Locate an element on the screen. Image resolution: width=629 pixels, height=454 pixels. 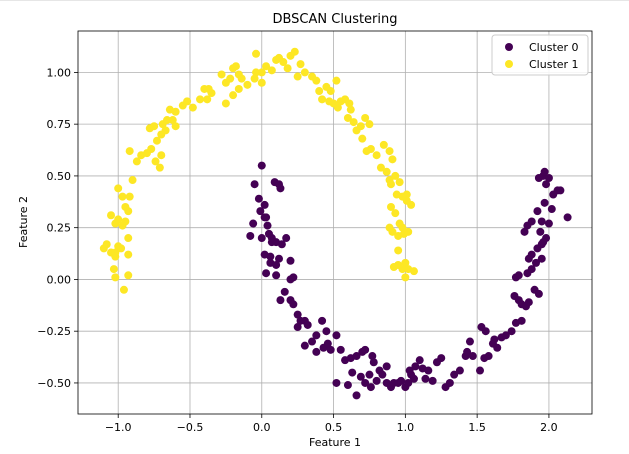
y-tick-label: −0.25 is located at coordinates (54, 331).